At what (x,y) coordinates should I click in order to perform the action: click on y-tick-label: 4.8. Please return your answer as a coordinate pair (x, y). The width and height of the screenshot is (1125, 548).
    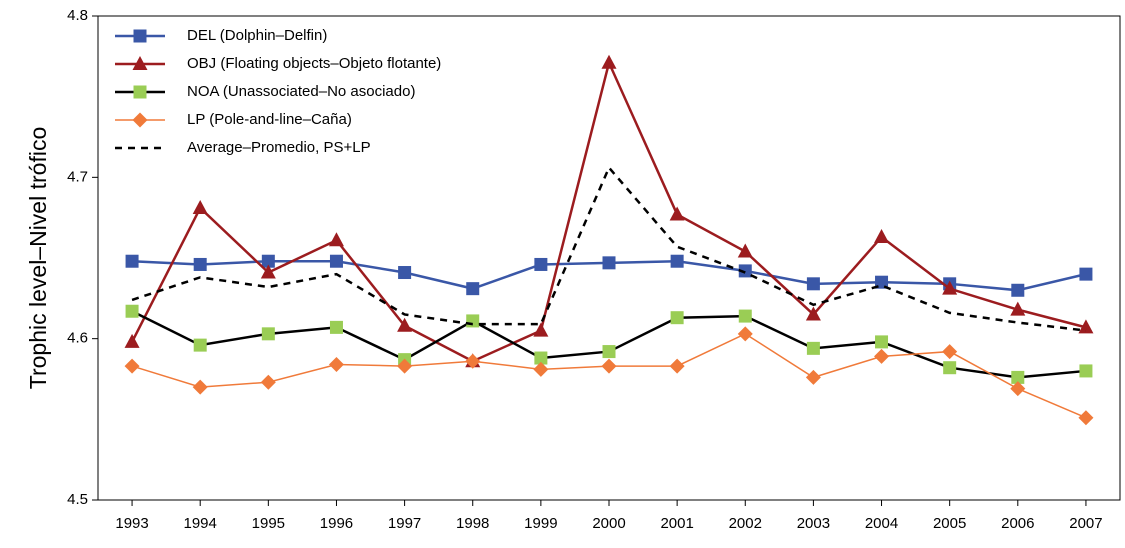
    Looking at the image, I should click on (77, 15).